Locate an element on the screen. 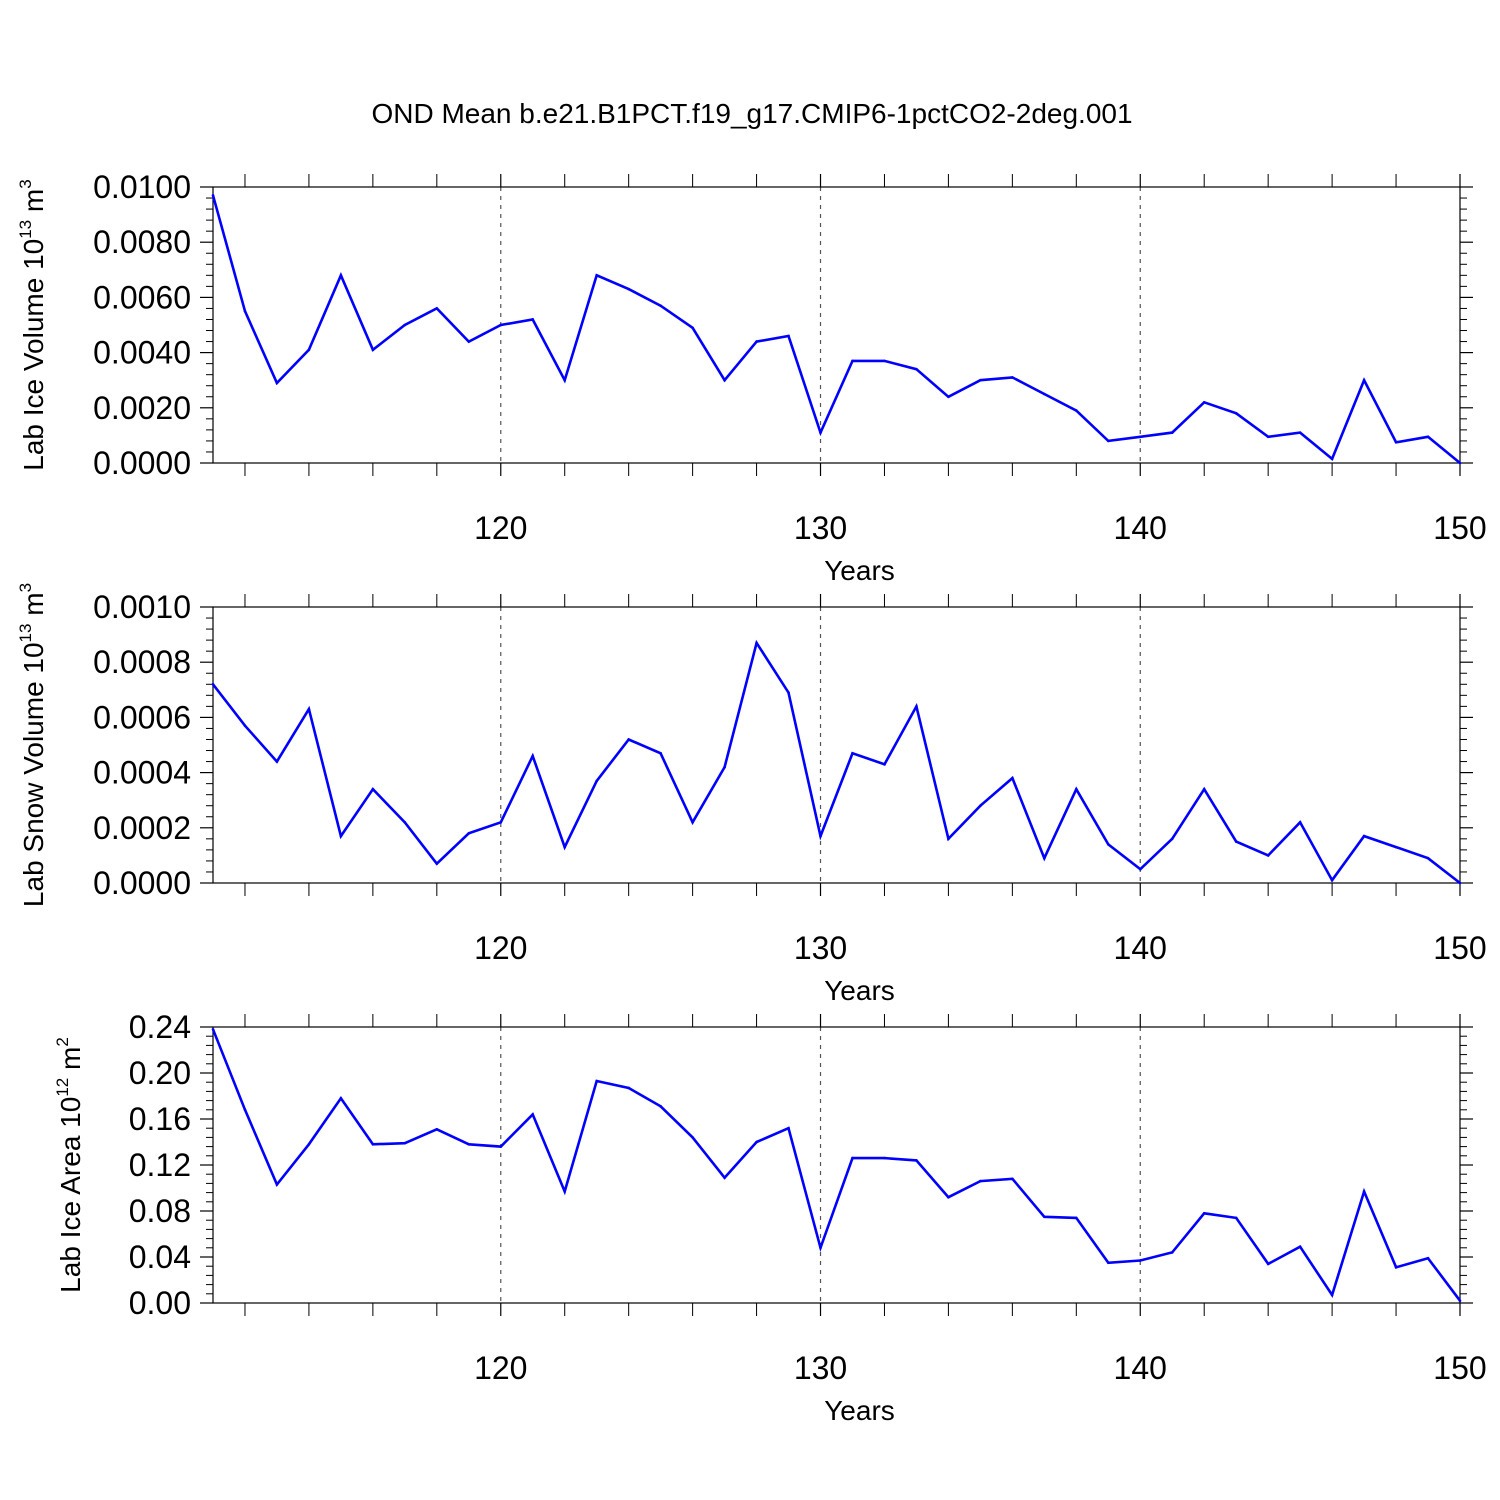  y-tick-label: 0.0006 is located at coordinates (142, 717).